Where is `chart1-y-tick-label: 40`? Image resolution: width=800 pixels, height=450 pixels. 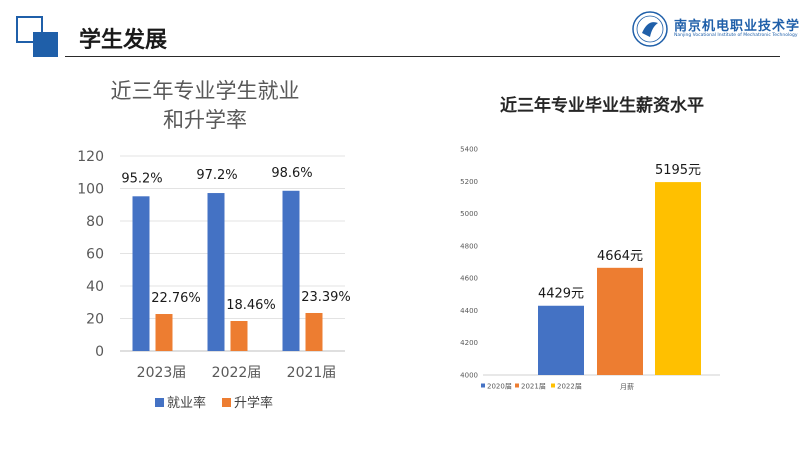
chart1-y-tick-label: 40 is located at coordinates (95, 287).